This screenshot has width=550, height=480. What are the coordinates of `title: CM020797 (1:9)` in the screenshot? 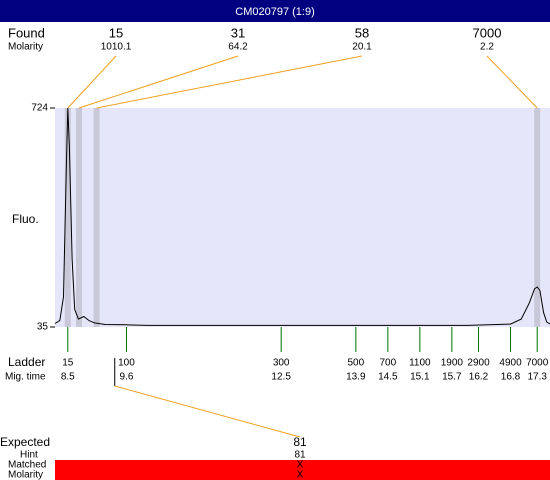 It's located at (275, 12).